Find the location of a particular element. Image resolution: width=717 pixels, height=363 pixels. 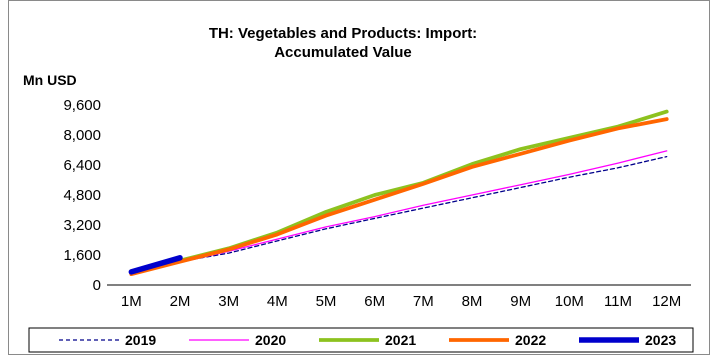

y-tick-label: 4,800 is located at coordinates (82, 195).